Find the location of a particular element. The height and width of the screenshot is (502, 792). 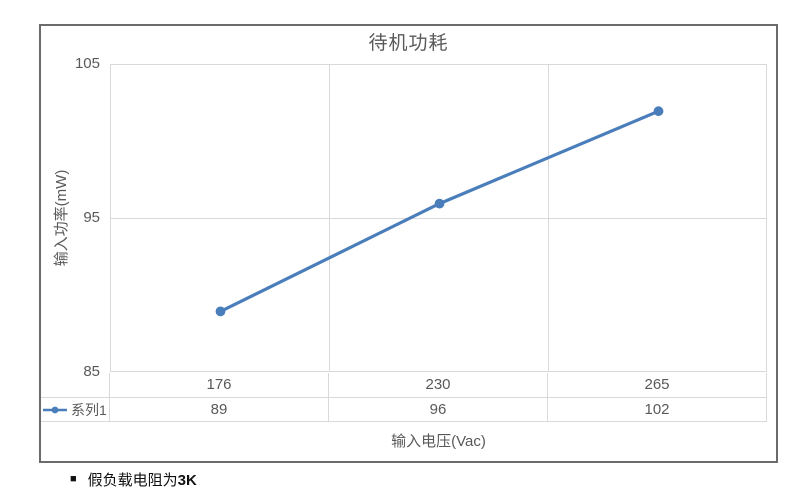

footnote: ■ 假负载电阻为3K is located at coordinates (133, 479).